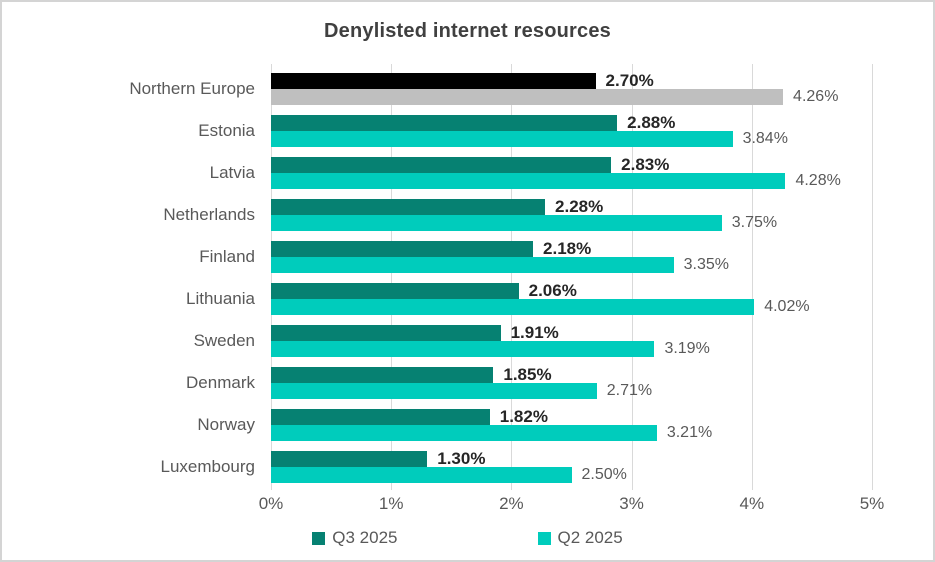 This screenshot has height=562, width=935. What do you see at coordinates (645, 164) in the screenshot?
I see `value-label-q3: 2.83%` at bounding box center [645, 164].